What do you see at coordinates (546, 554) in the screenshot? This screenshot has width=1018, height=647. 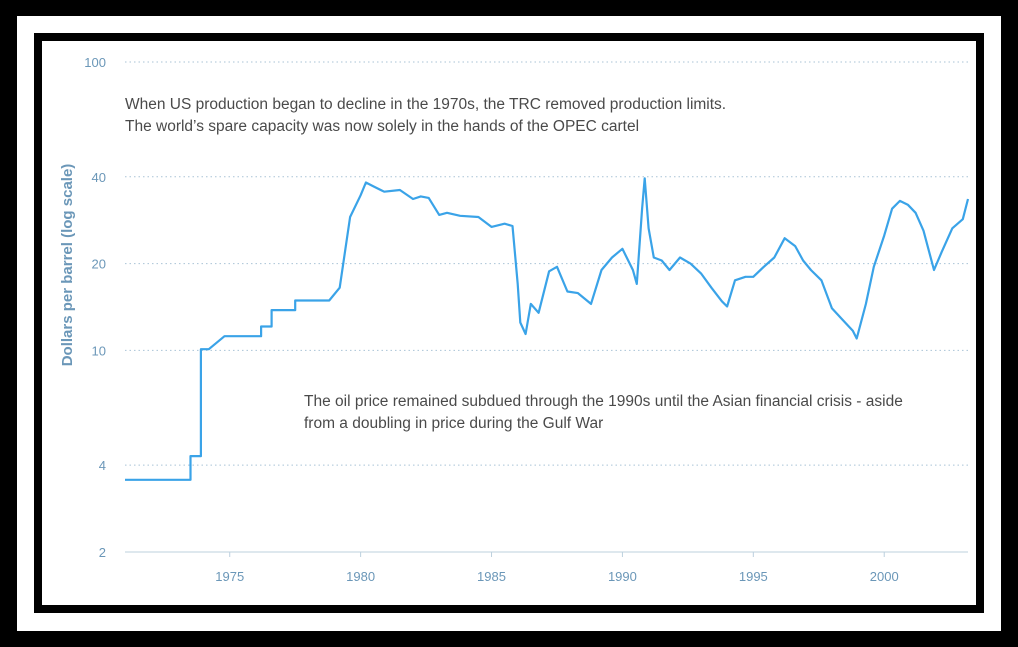 I see `x-axis` at bounding box center [546, 554].